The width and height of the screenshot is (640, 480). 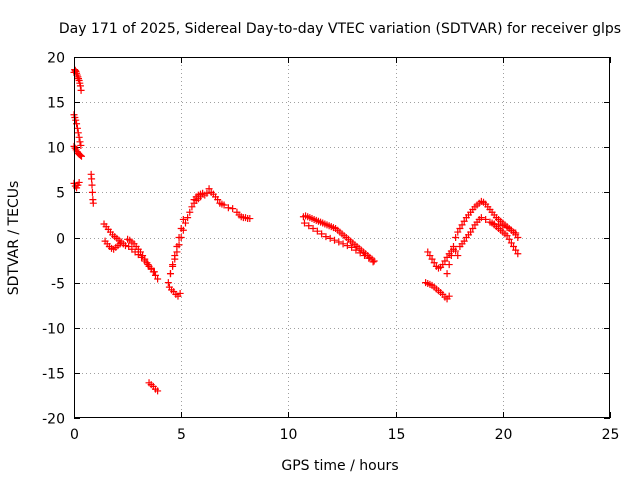 I want to click on x-tick-label: 0, so click(x=74, y=435).